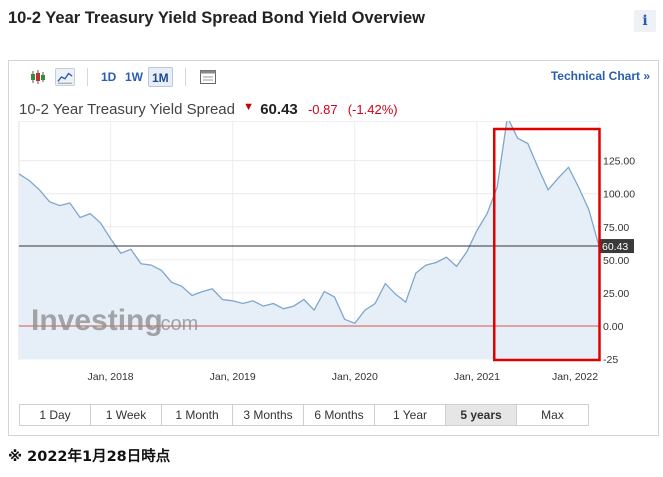  What do you see at coordinates (616, 228) in the screenshot?
I see `y-tick-label: 75.00` at bounding box center [616, 228].